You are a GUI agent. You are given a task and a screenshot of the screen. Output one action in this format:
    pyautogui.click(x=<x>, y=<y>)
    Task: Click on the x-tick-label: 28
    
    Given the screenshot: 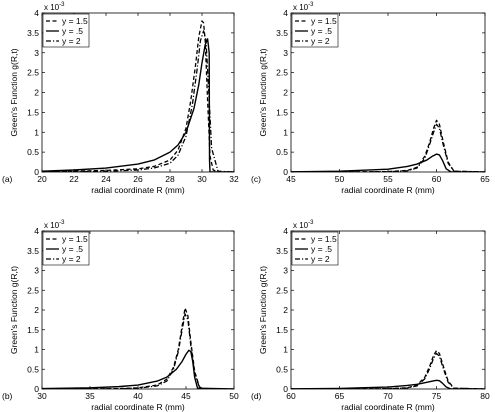 What is the action you would take?
    pyautogui.click(x=170, y=179)
    